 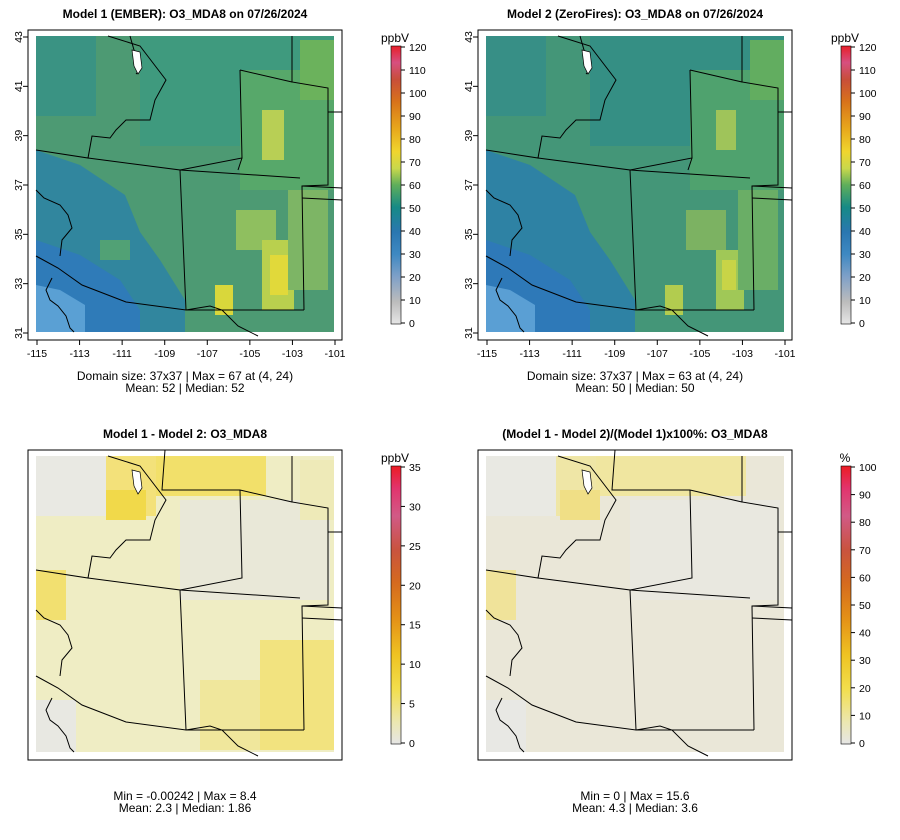 I want to click on panel-2-colorbar: ppbV 0 10 20 30 40 50 60 70 80 90 100 110 120, so click(x=854, y=180).